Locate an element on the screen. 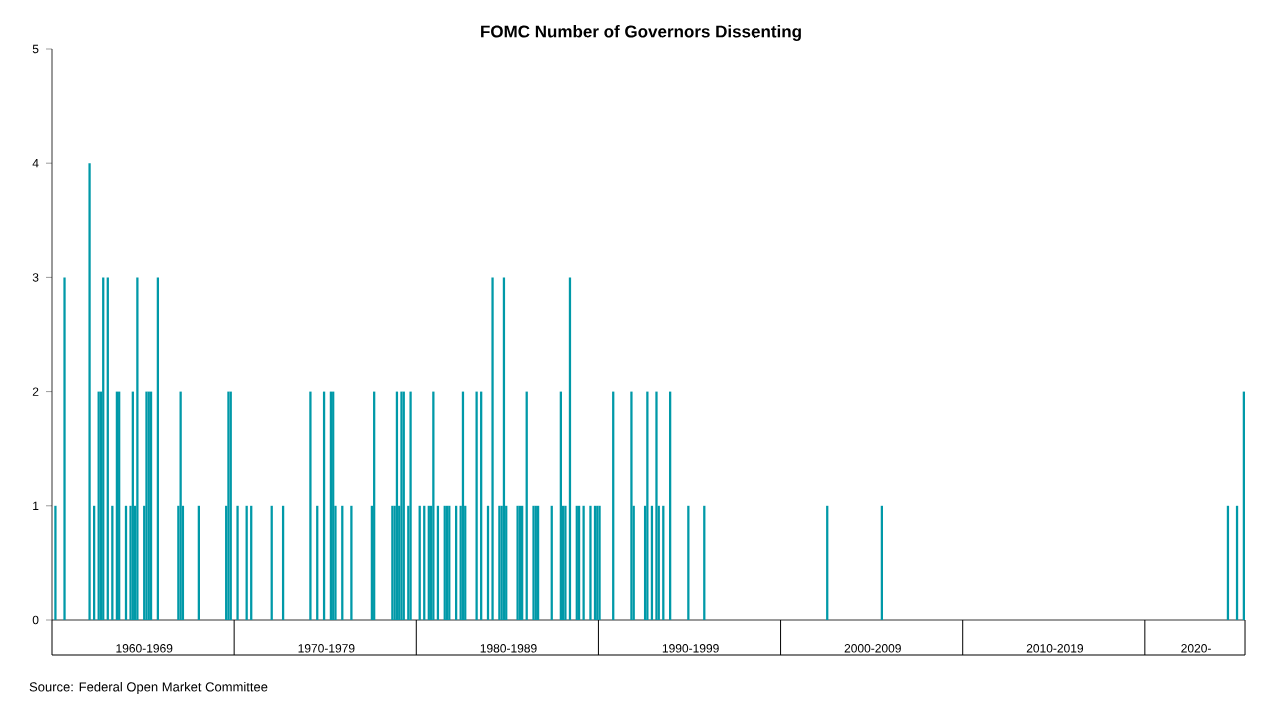 The height and width of the screenshot is (720, 1280). x-tick-label: 1970-1979 is located at coordinates (326, 648).